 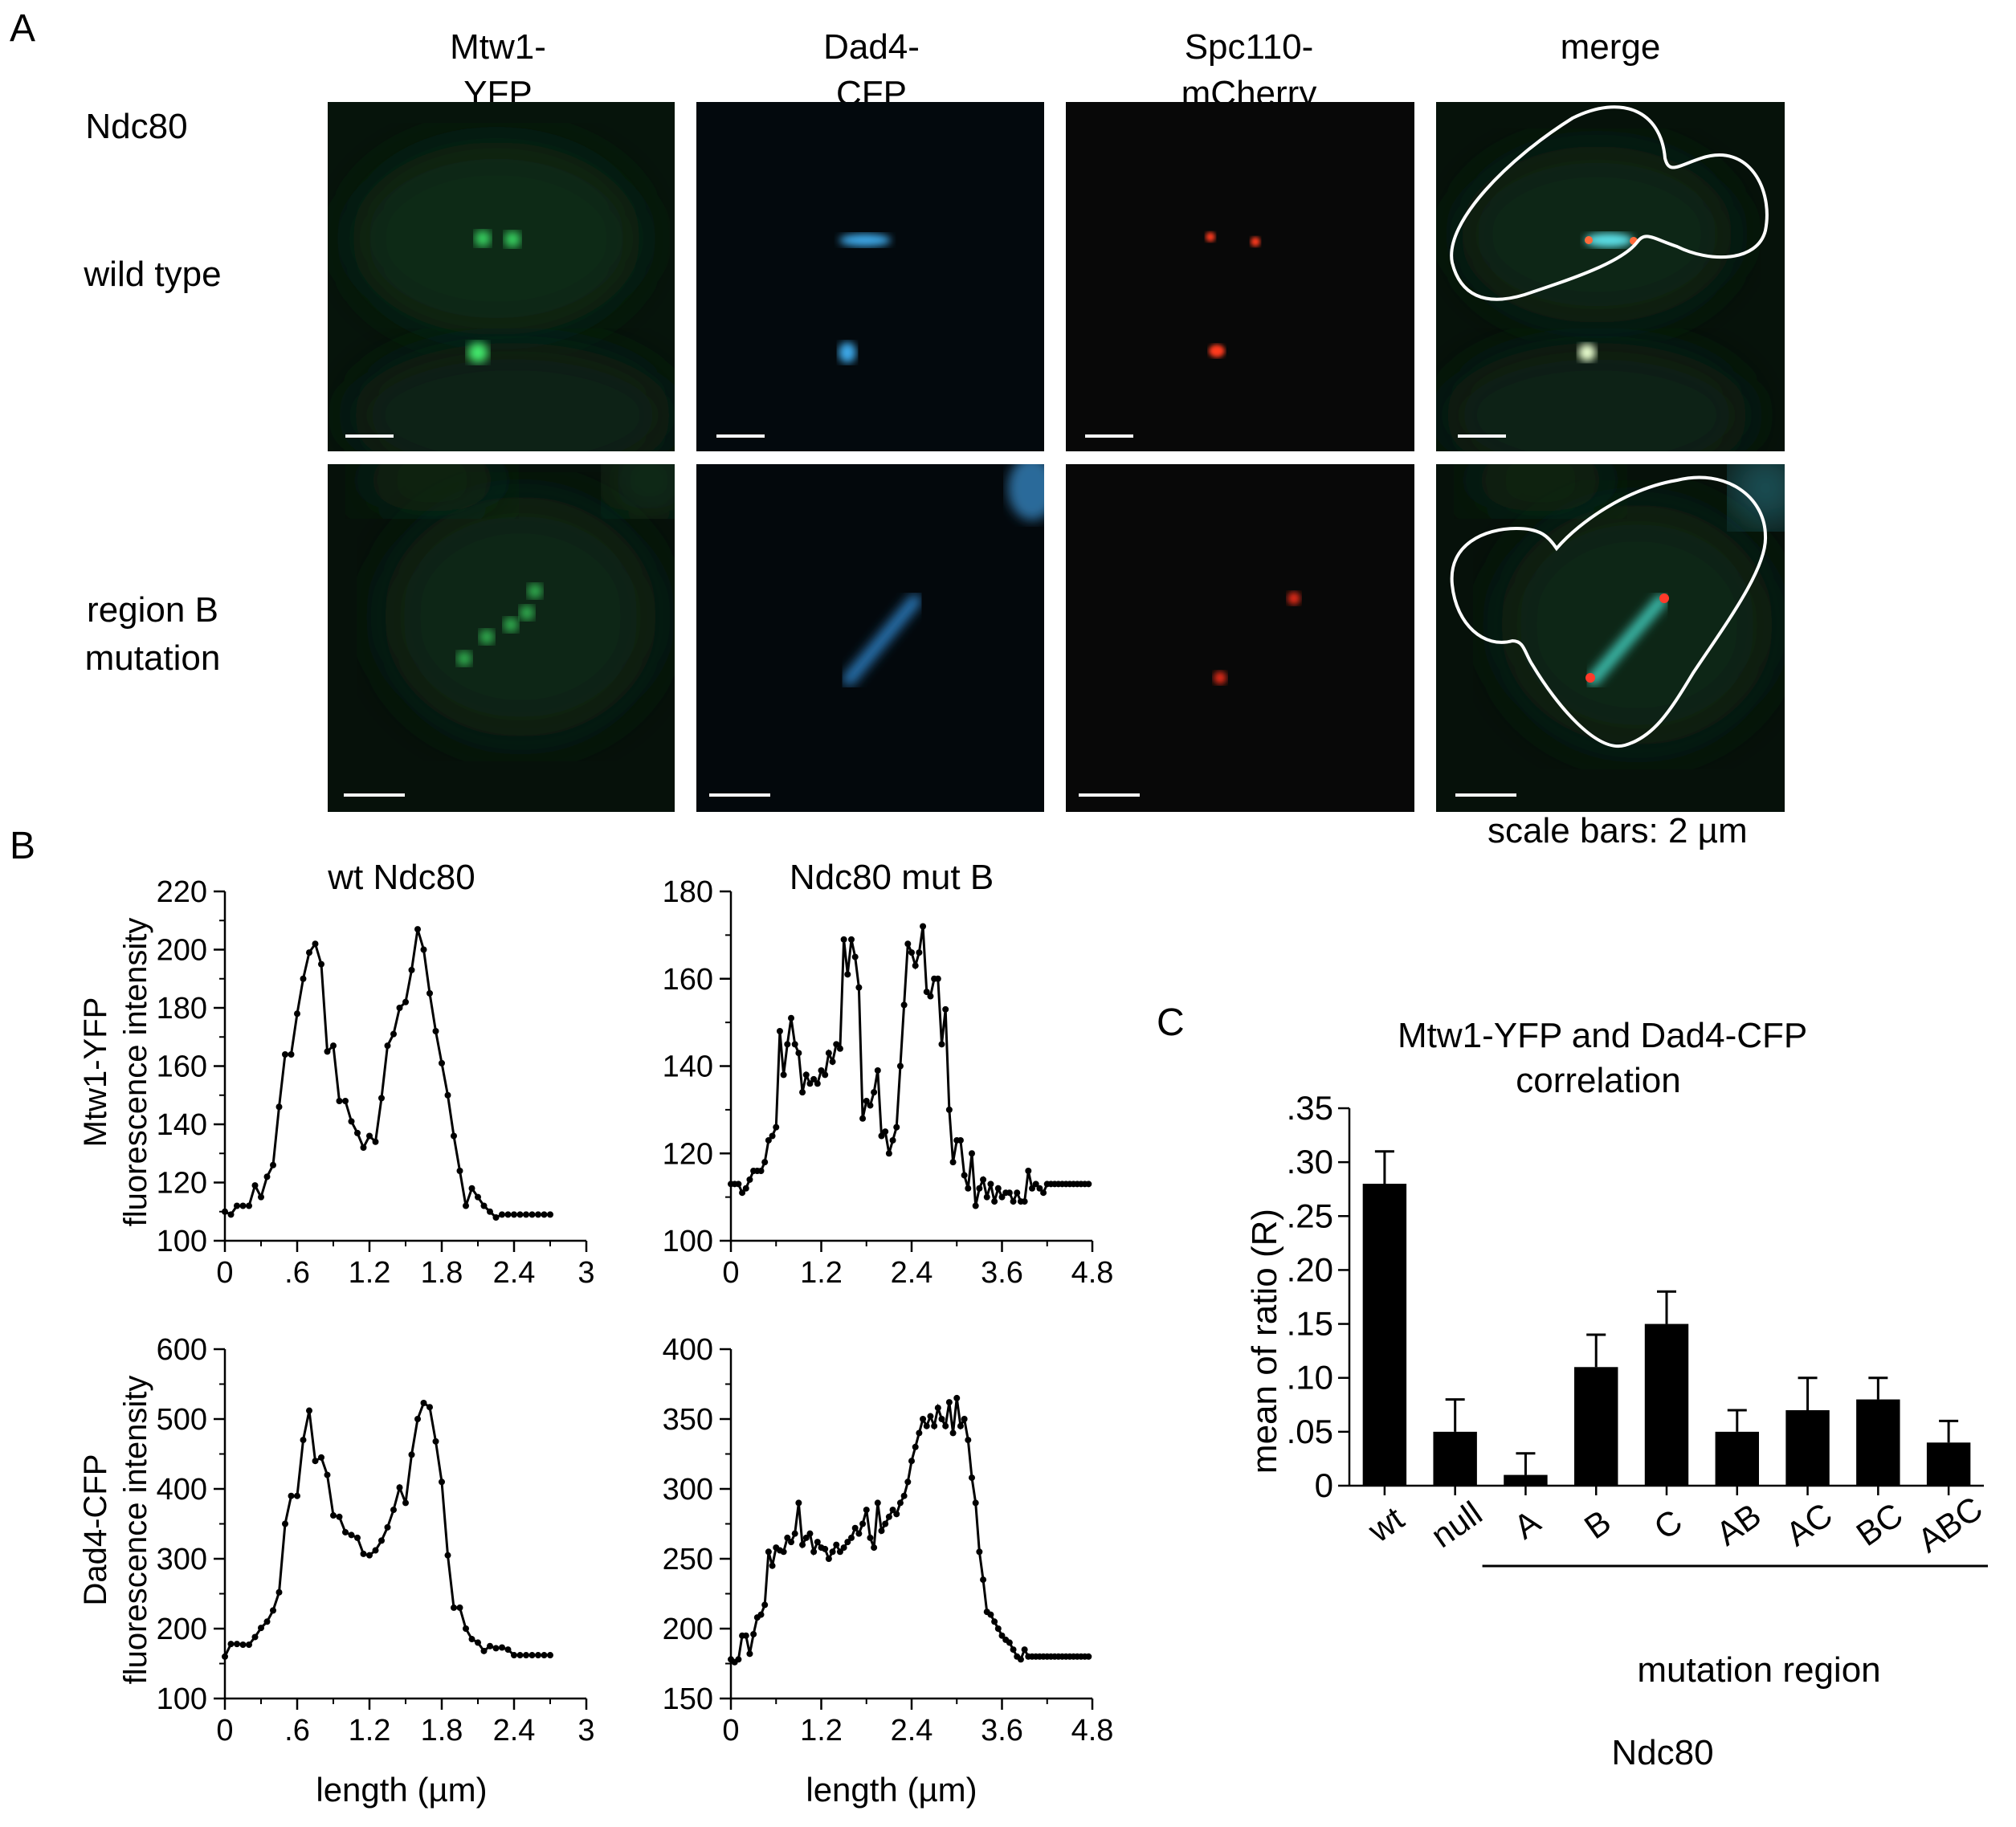 I want to click on column-heading-spc110-mcherry: Spc110- mCherry, so click(x=1249, y=70).